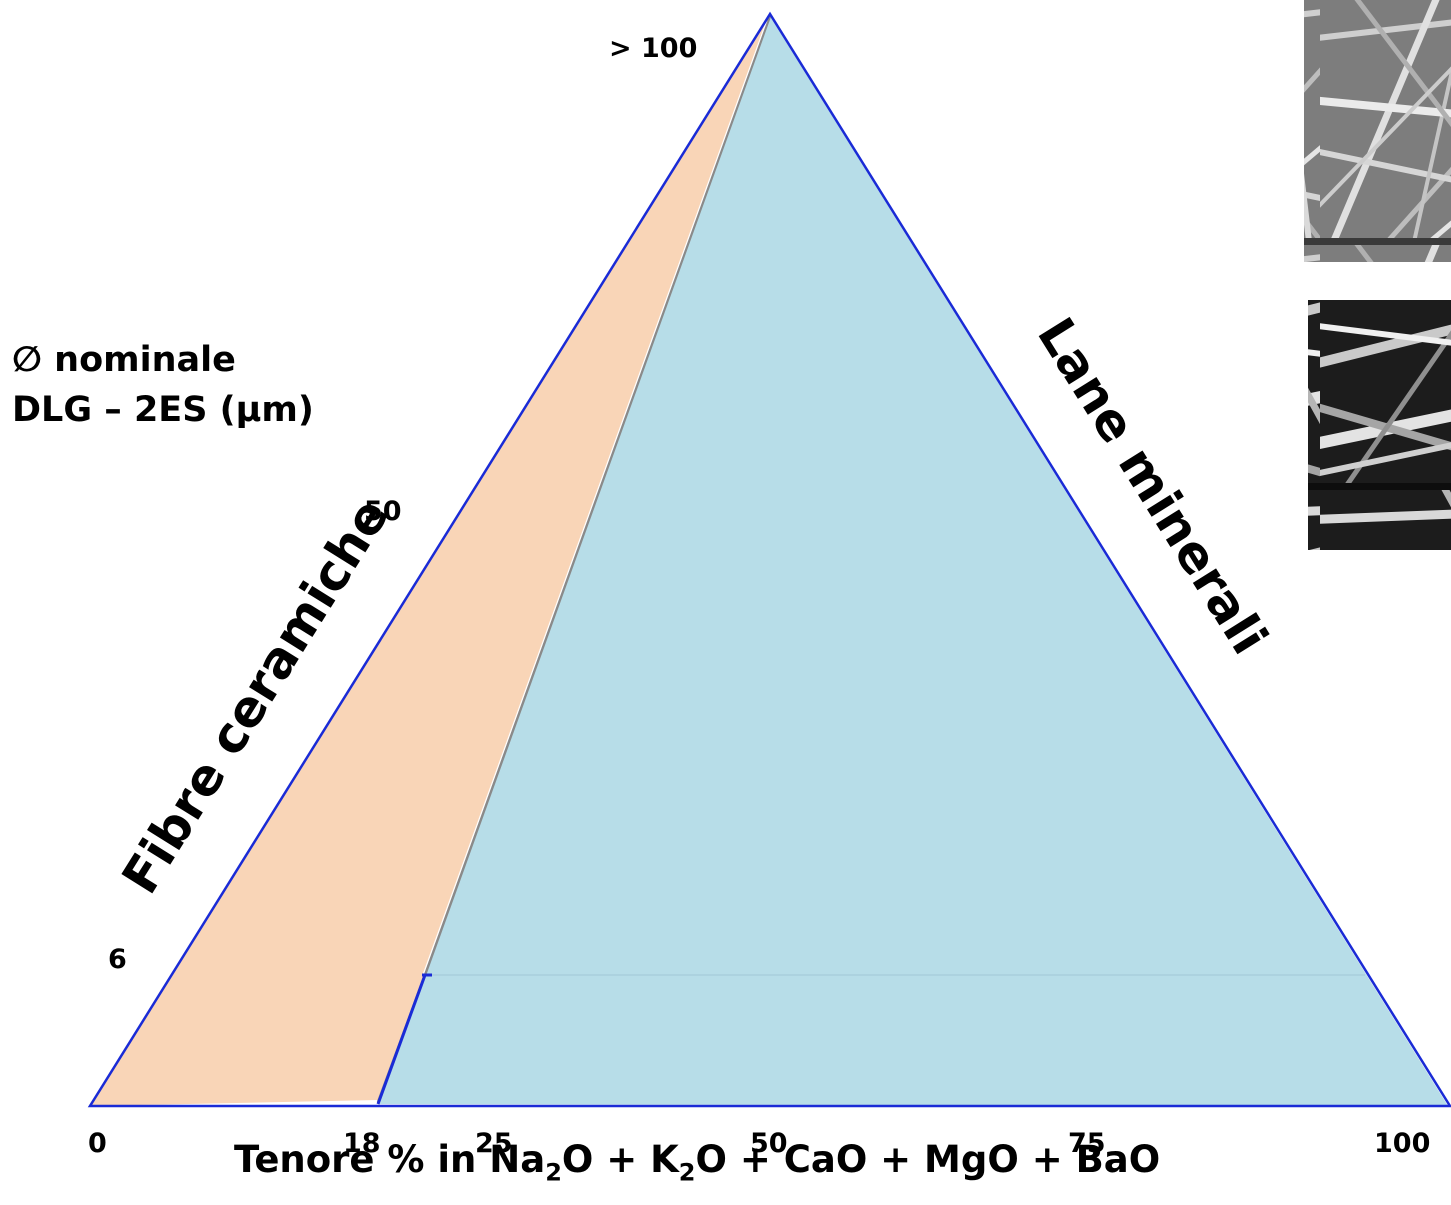 Image resolution: width=1451 pixels, height=1205 pixels. I want to click on y-axis-title: ∅ nominale DLG – 2ES (μm), so click(163, 385).